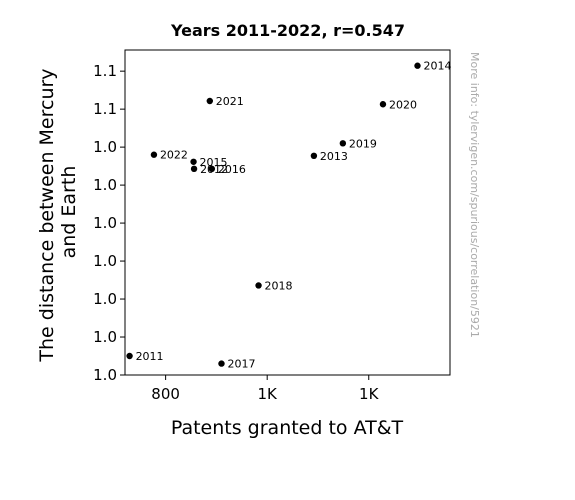 This screenshot has height=500, width=575. Describe the element at coordinates (154, 154) in the screenshot. I see `point-2022` at that location.